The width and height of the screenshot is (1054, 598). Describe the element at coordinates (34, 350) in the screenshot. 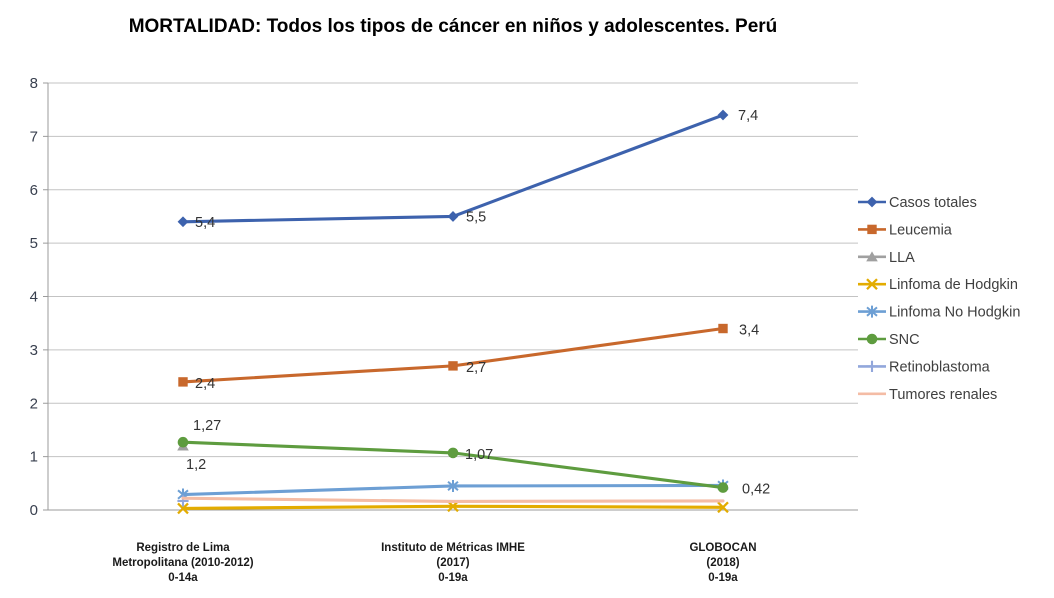

I see `y-axis-label: 3` at that location.